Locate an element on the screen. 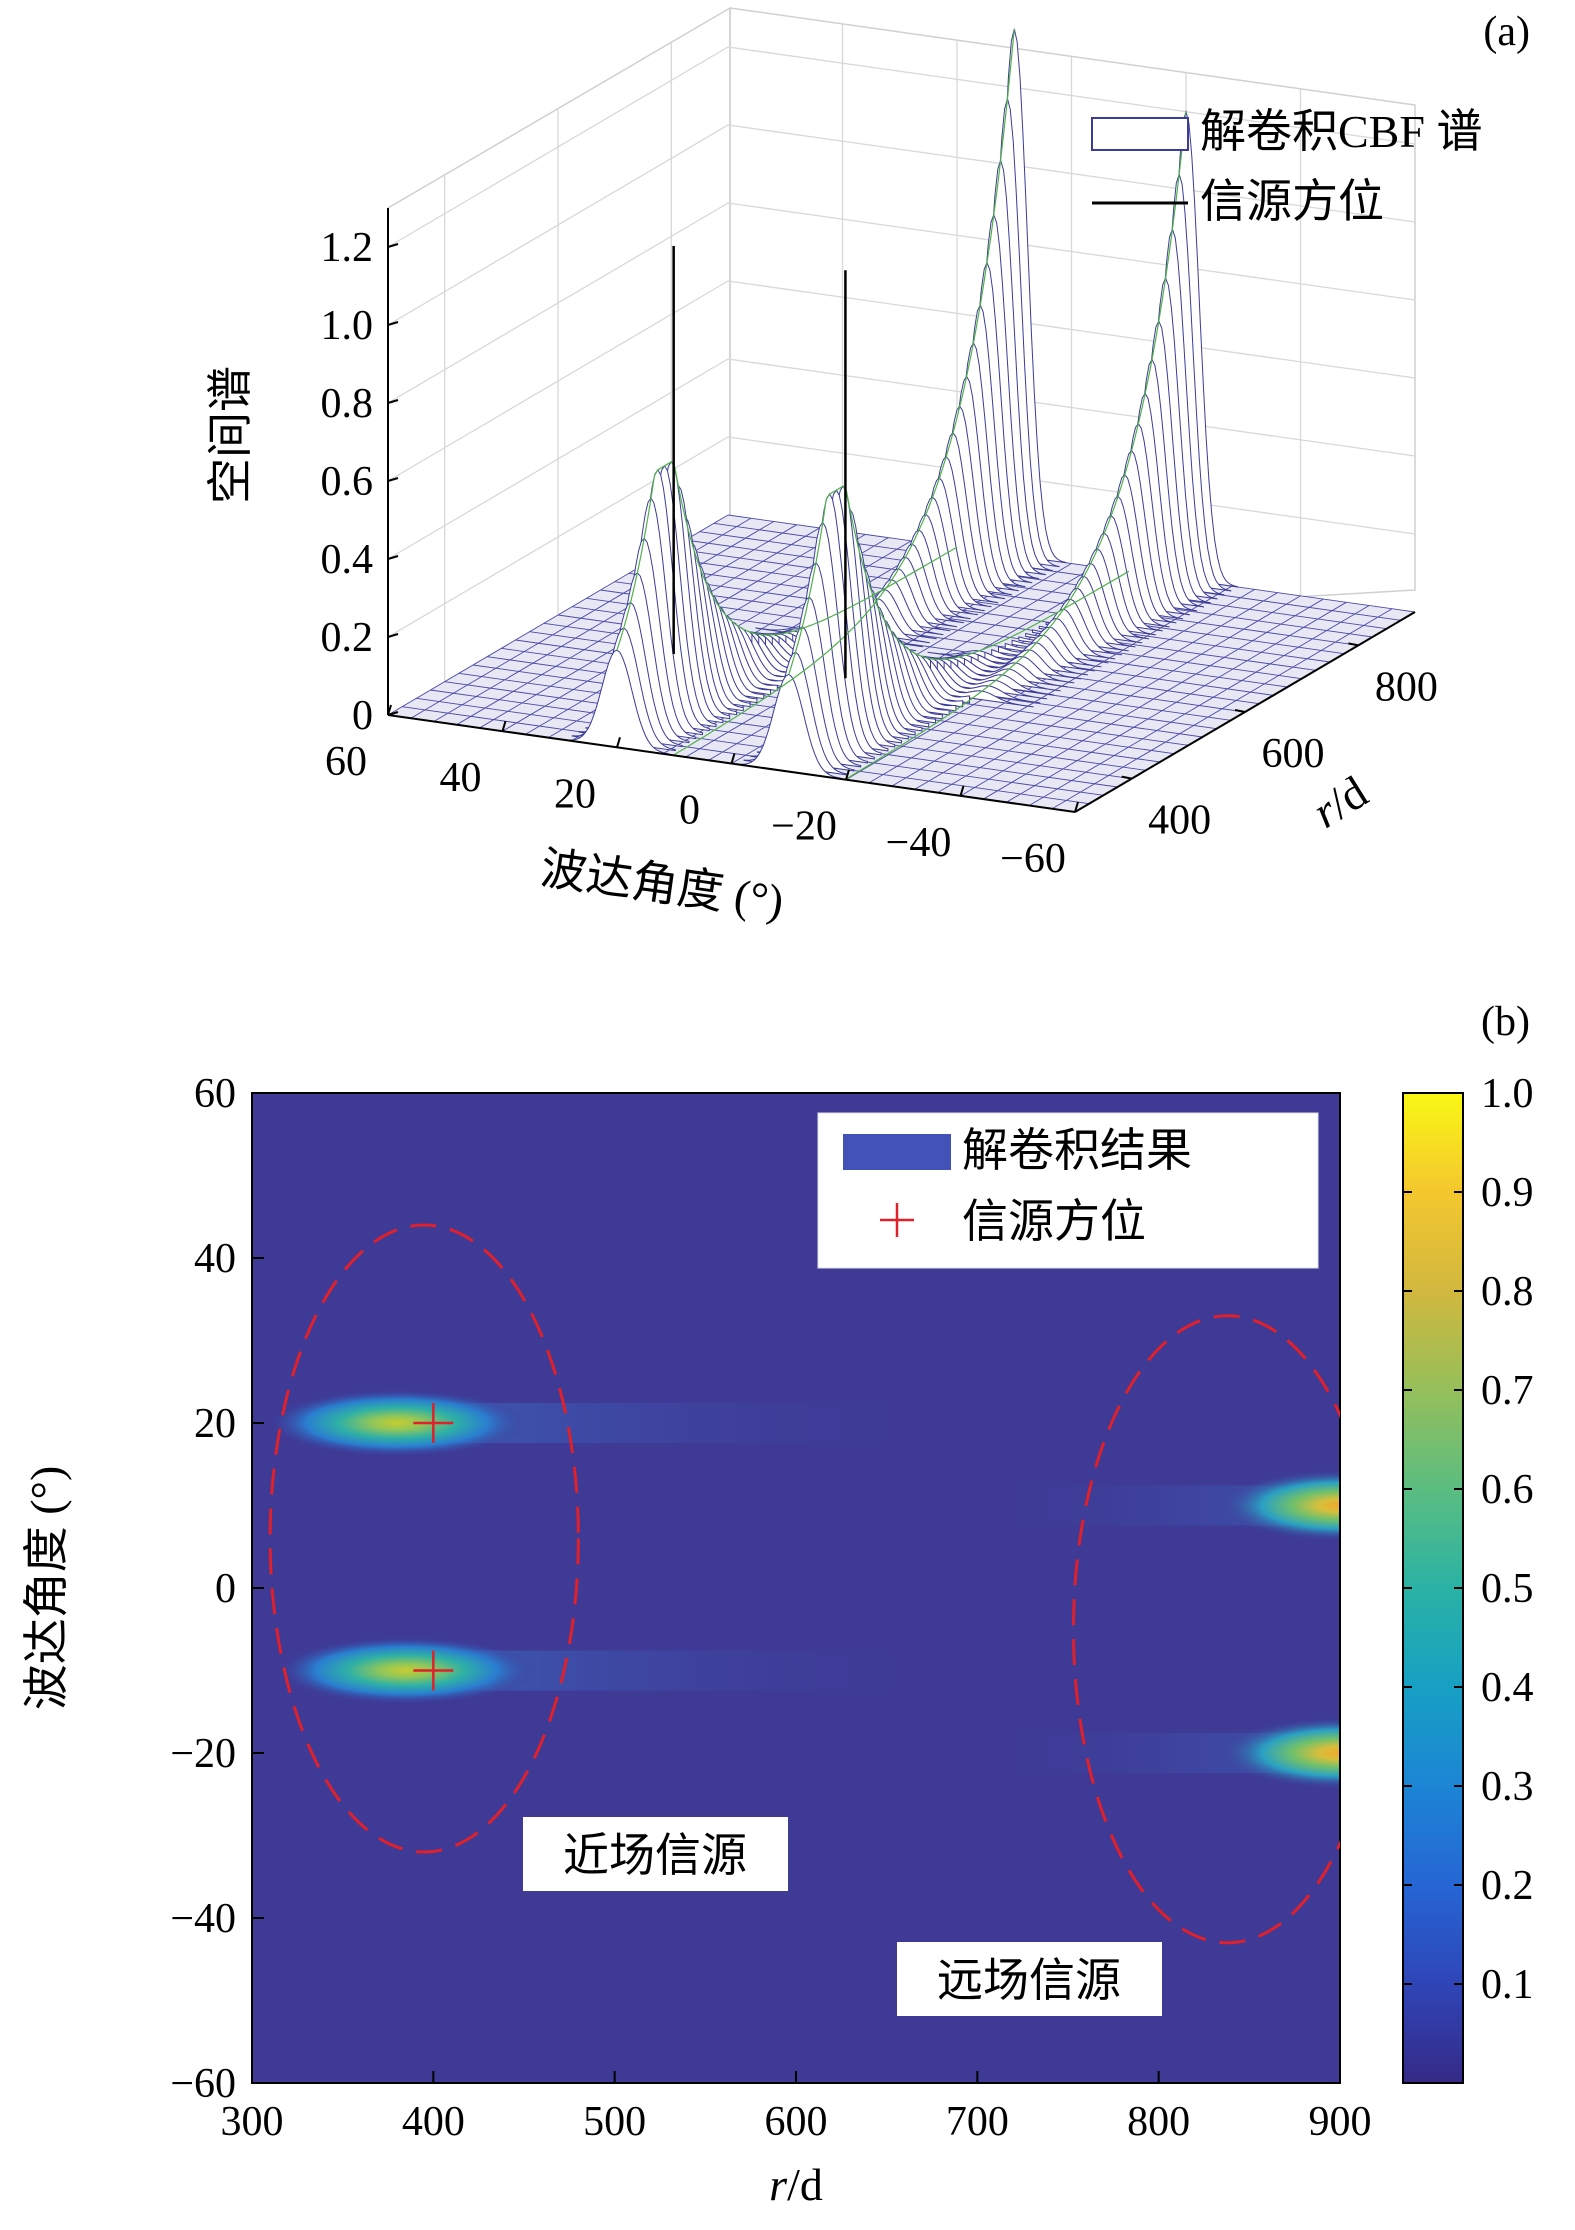 Image resolution: width=1575 pixels, height=2230 pixels. a-y-tick-label-1: 600 is located at coordinates (1293, 754).